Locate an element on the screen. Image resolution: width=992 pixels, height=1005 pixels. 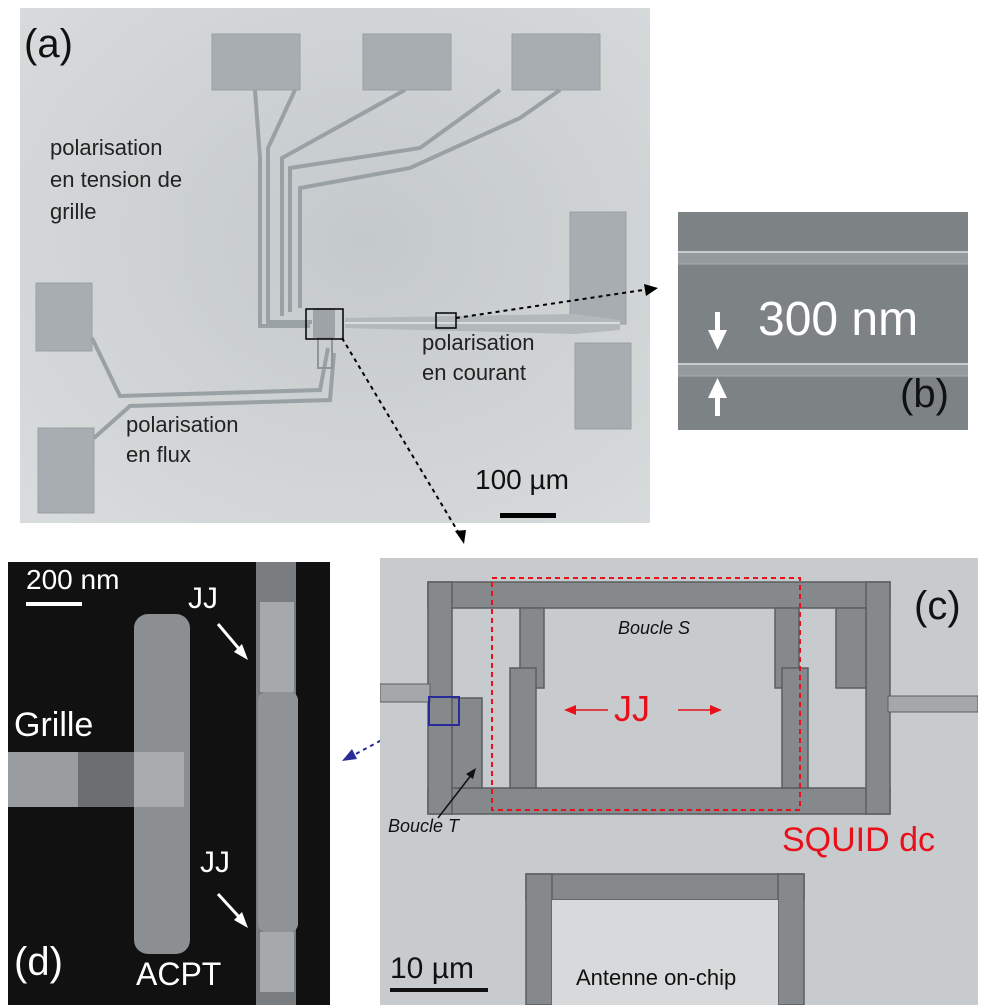
line-width-label: 300 nm is located at coordinates (838, 319).